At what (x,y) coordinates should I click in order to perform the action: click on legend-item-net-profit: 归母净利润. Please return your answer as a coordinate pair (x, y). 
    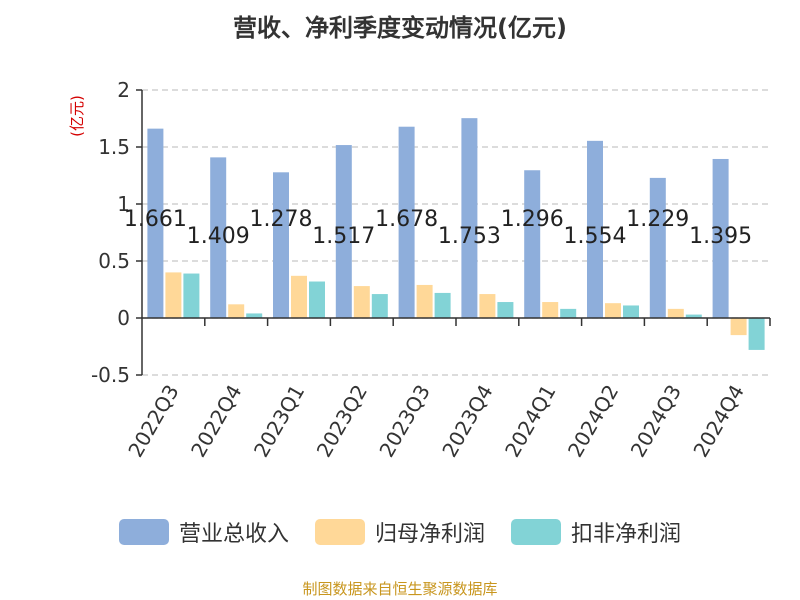
    Looking at the image, I should click on (399, 532).